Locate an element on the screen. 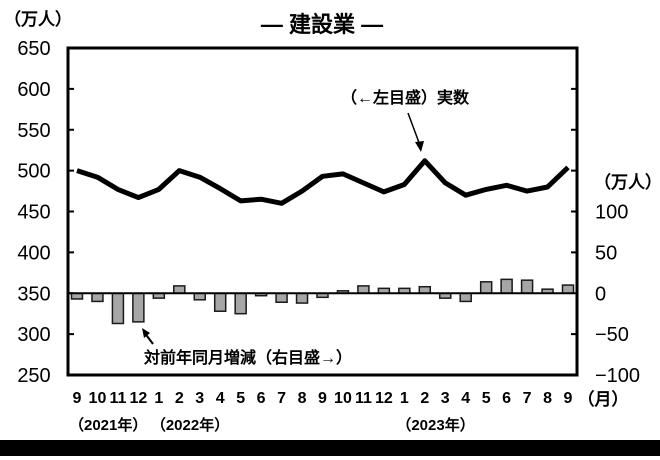 The width and height of the screenshot is (660, 460). left-tick-label: 250 is located at coordinates (33, 376).